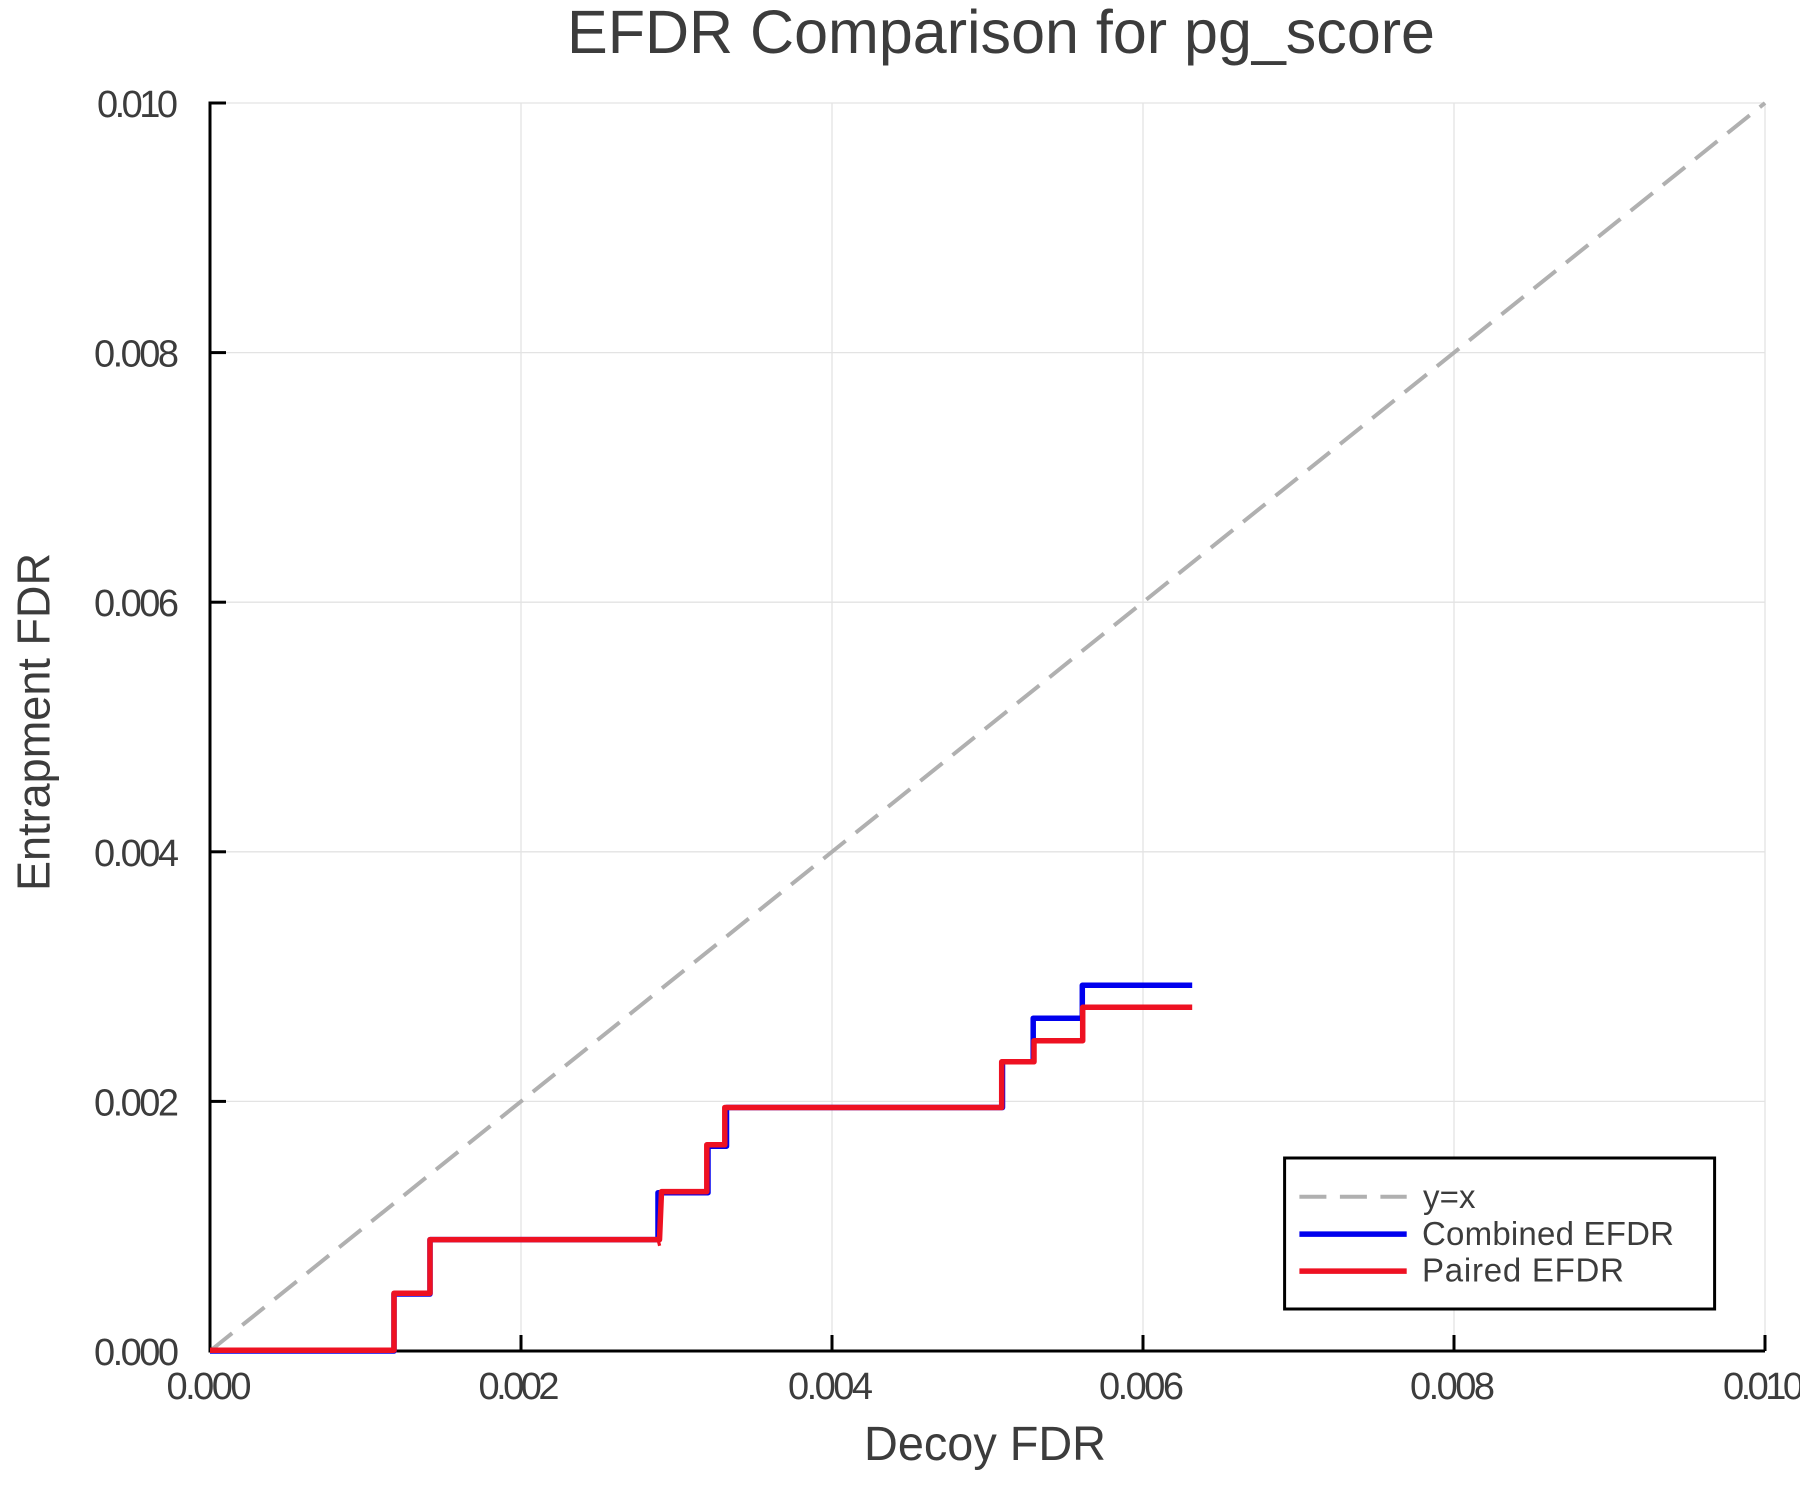 The image size is (1800, 1505). I want to click on svg-text: Paired EFDR, so click(1523, 1270).